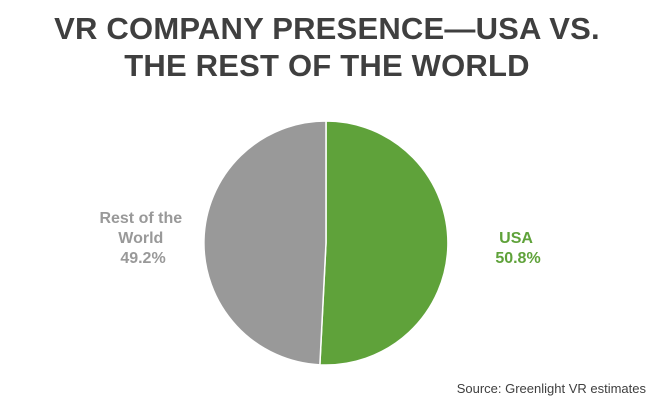 This screenshot has width=654, height=402. Describe the element at coordinates (384, 243) in the screenshot. I see `pie-slice-usa` at that location.